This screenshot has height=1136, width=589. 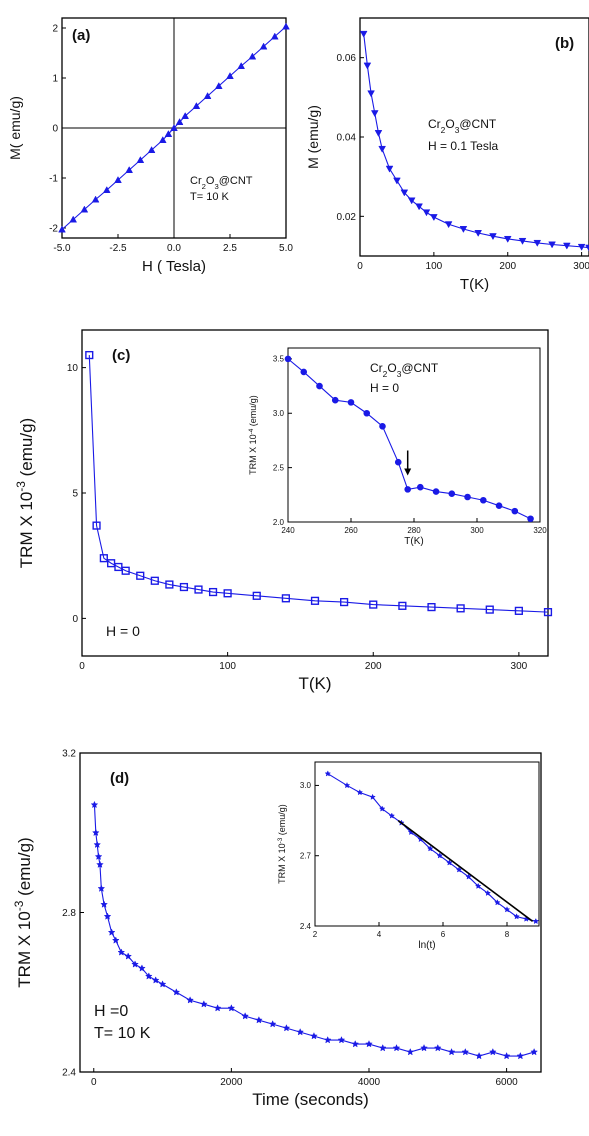 What do you see at coordinates (253, 435) in the screenshot?
I see `y-axis-title: TRM X 10-4 (emu/g)` at bounding box center [253, 435].